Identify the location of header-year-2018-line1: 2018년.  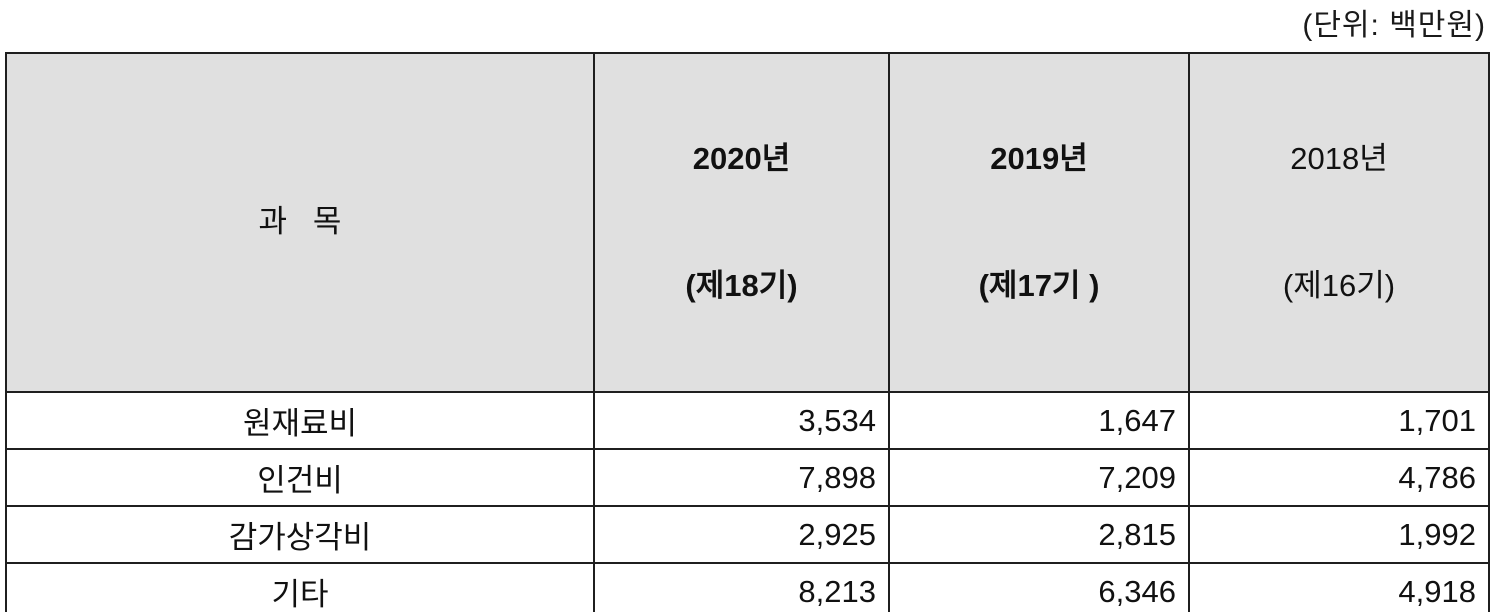
(1339, 158).